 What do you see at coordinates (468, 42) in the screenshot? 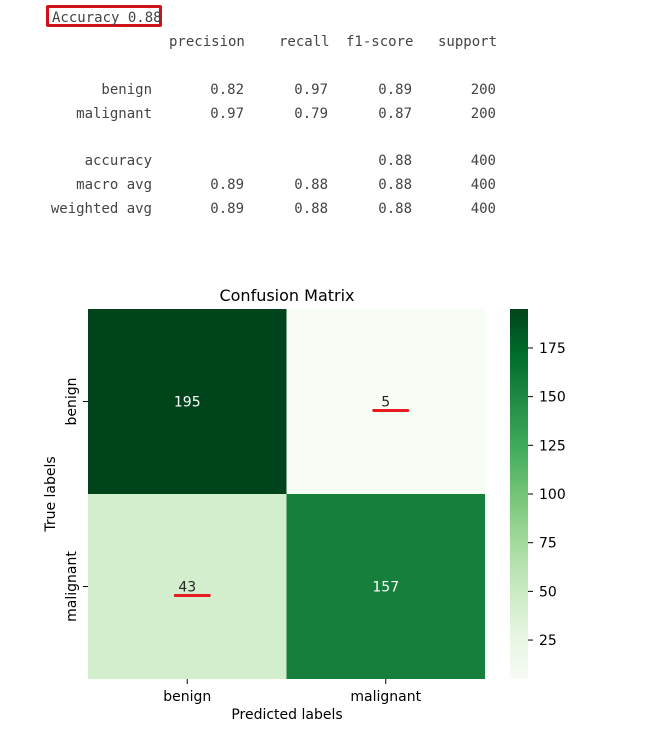
I see `header-support: support` at bounding box center [468, 42].